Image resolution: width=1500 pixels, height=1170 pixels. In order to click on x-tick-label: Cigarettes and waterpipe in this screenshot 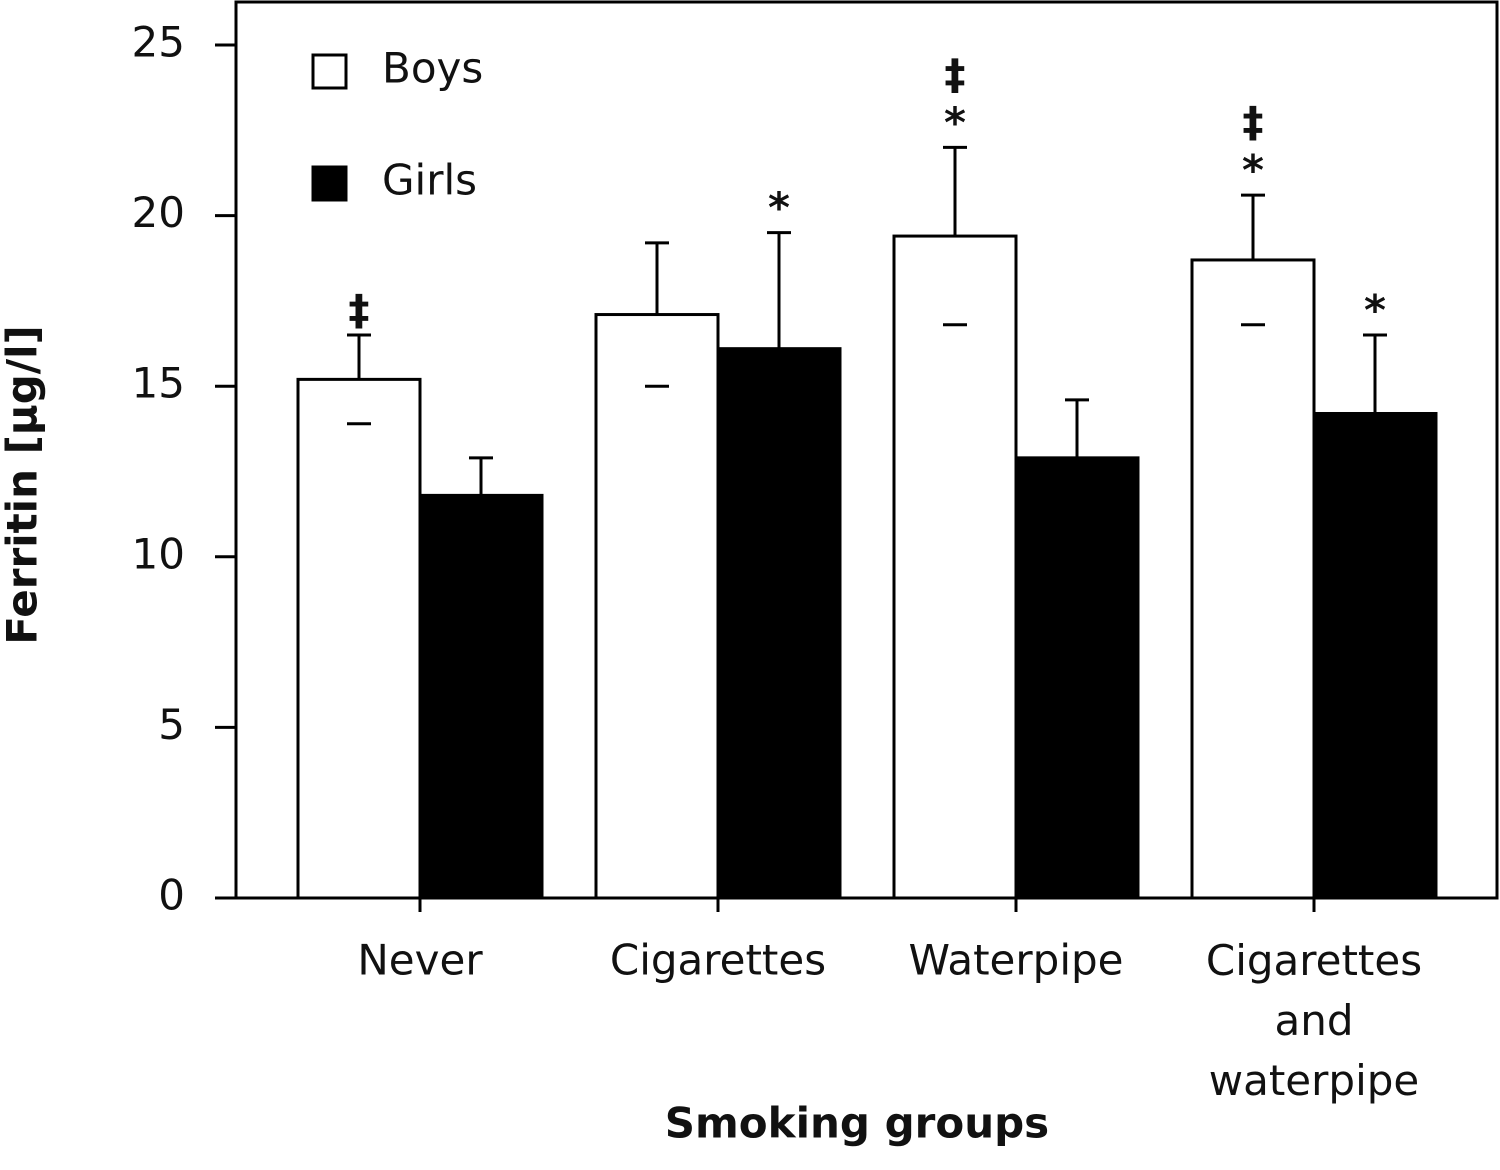, I will do `click(1314, 1020)`.